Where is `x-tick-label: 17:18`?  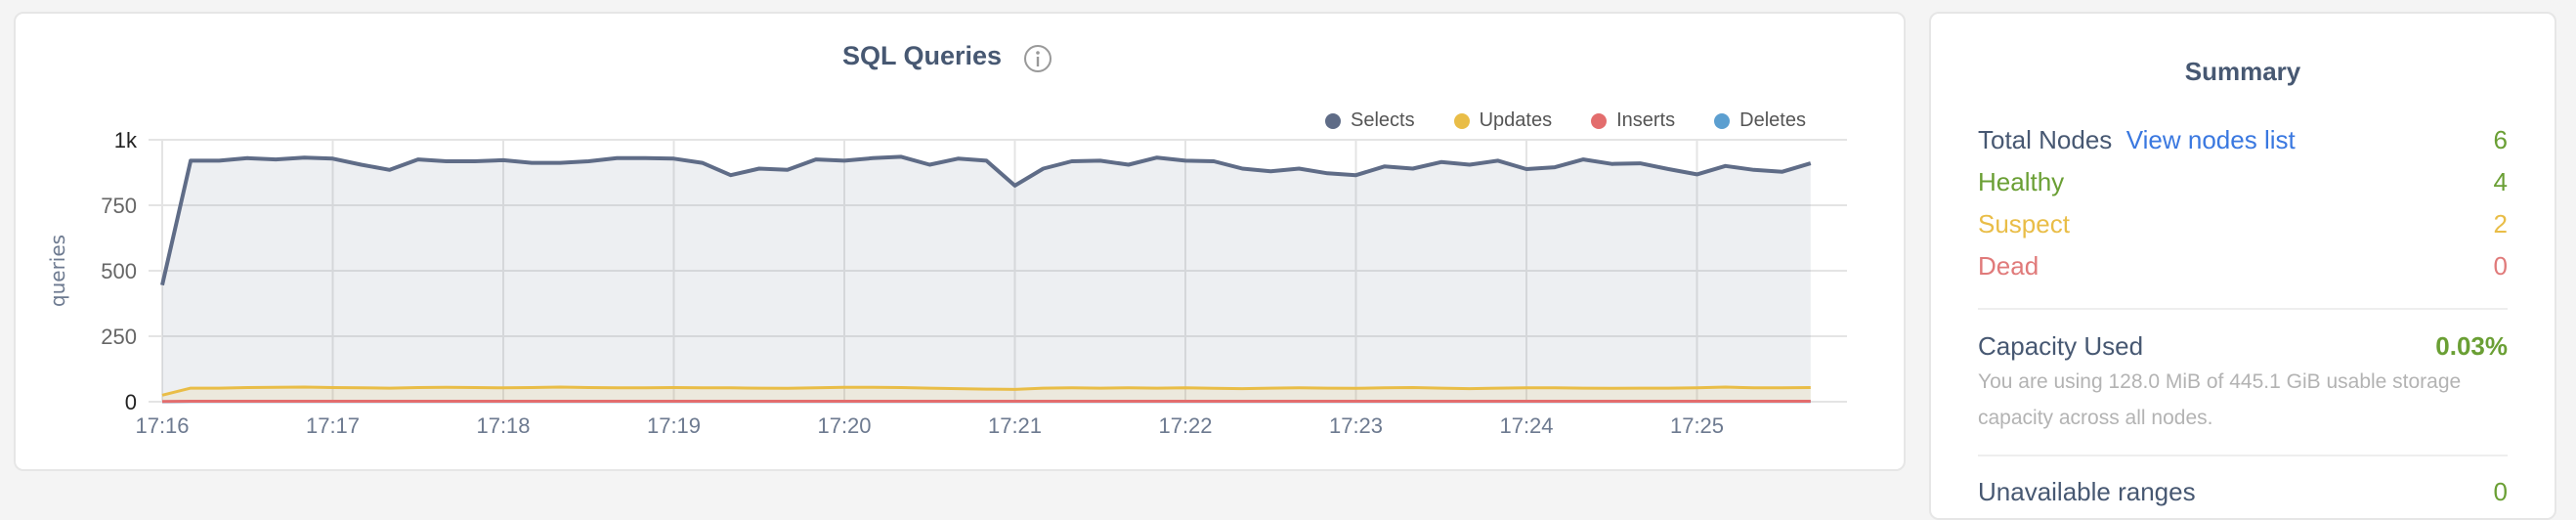
x-tick-label: 17:18 is located at coordinates (503, 425).